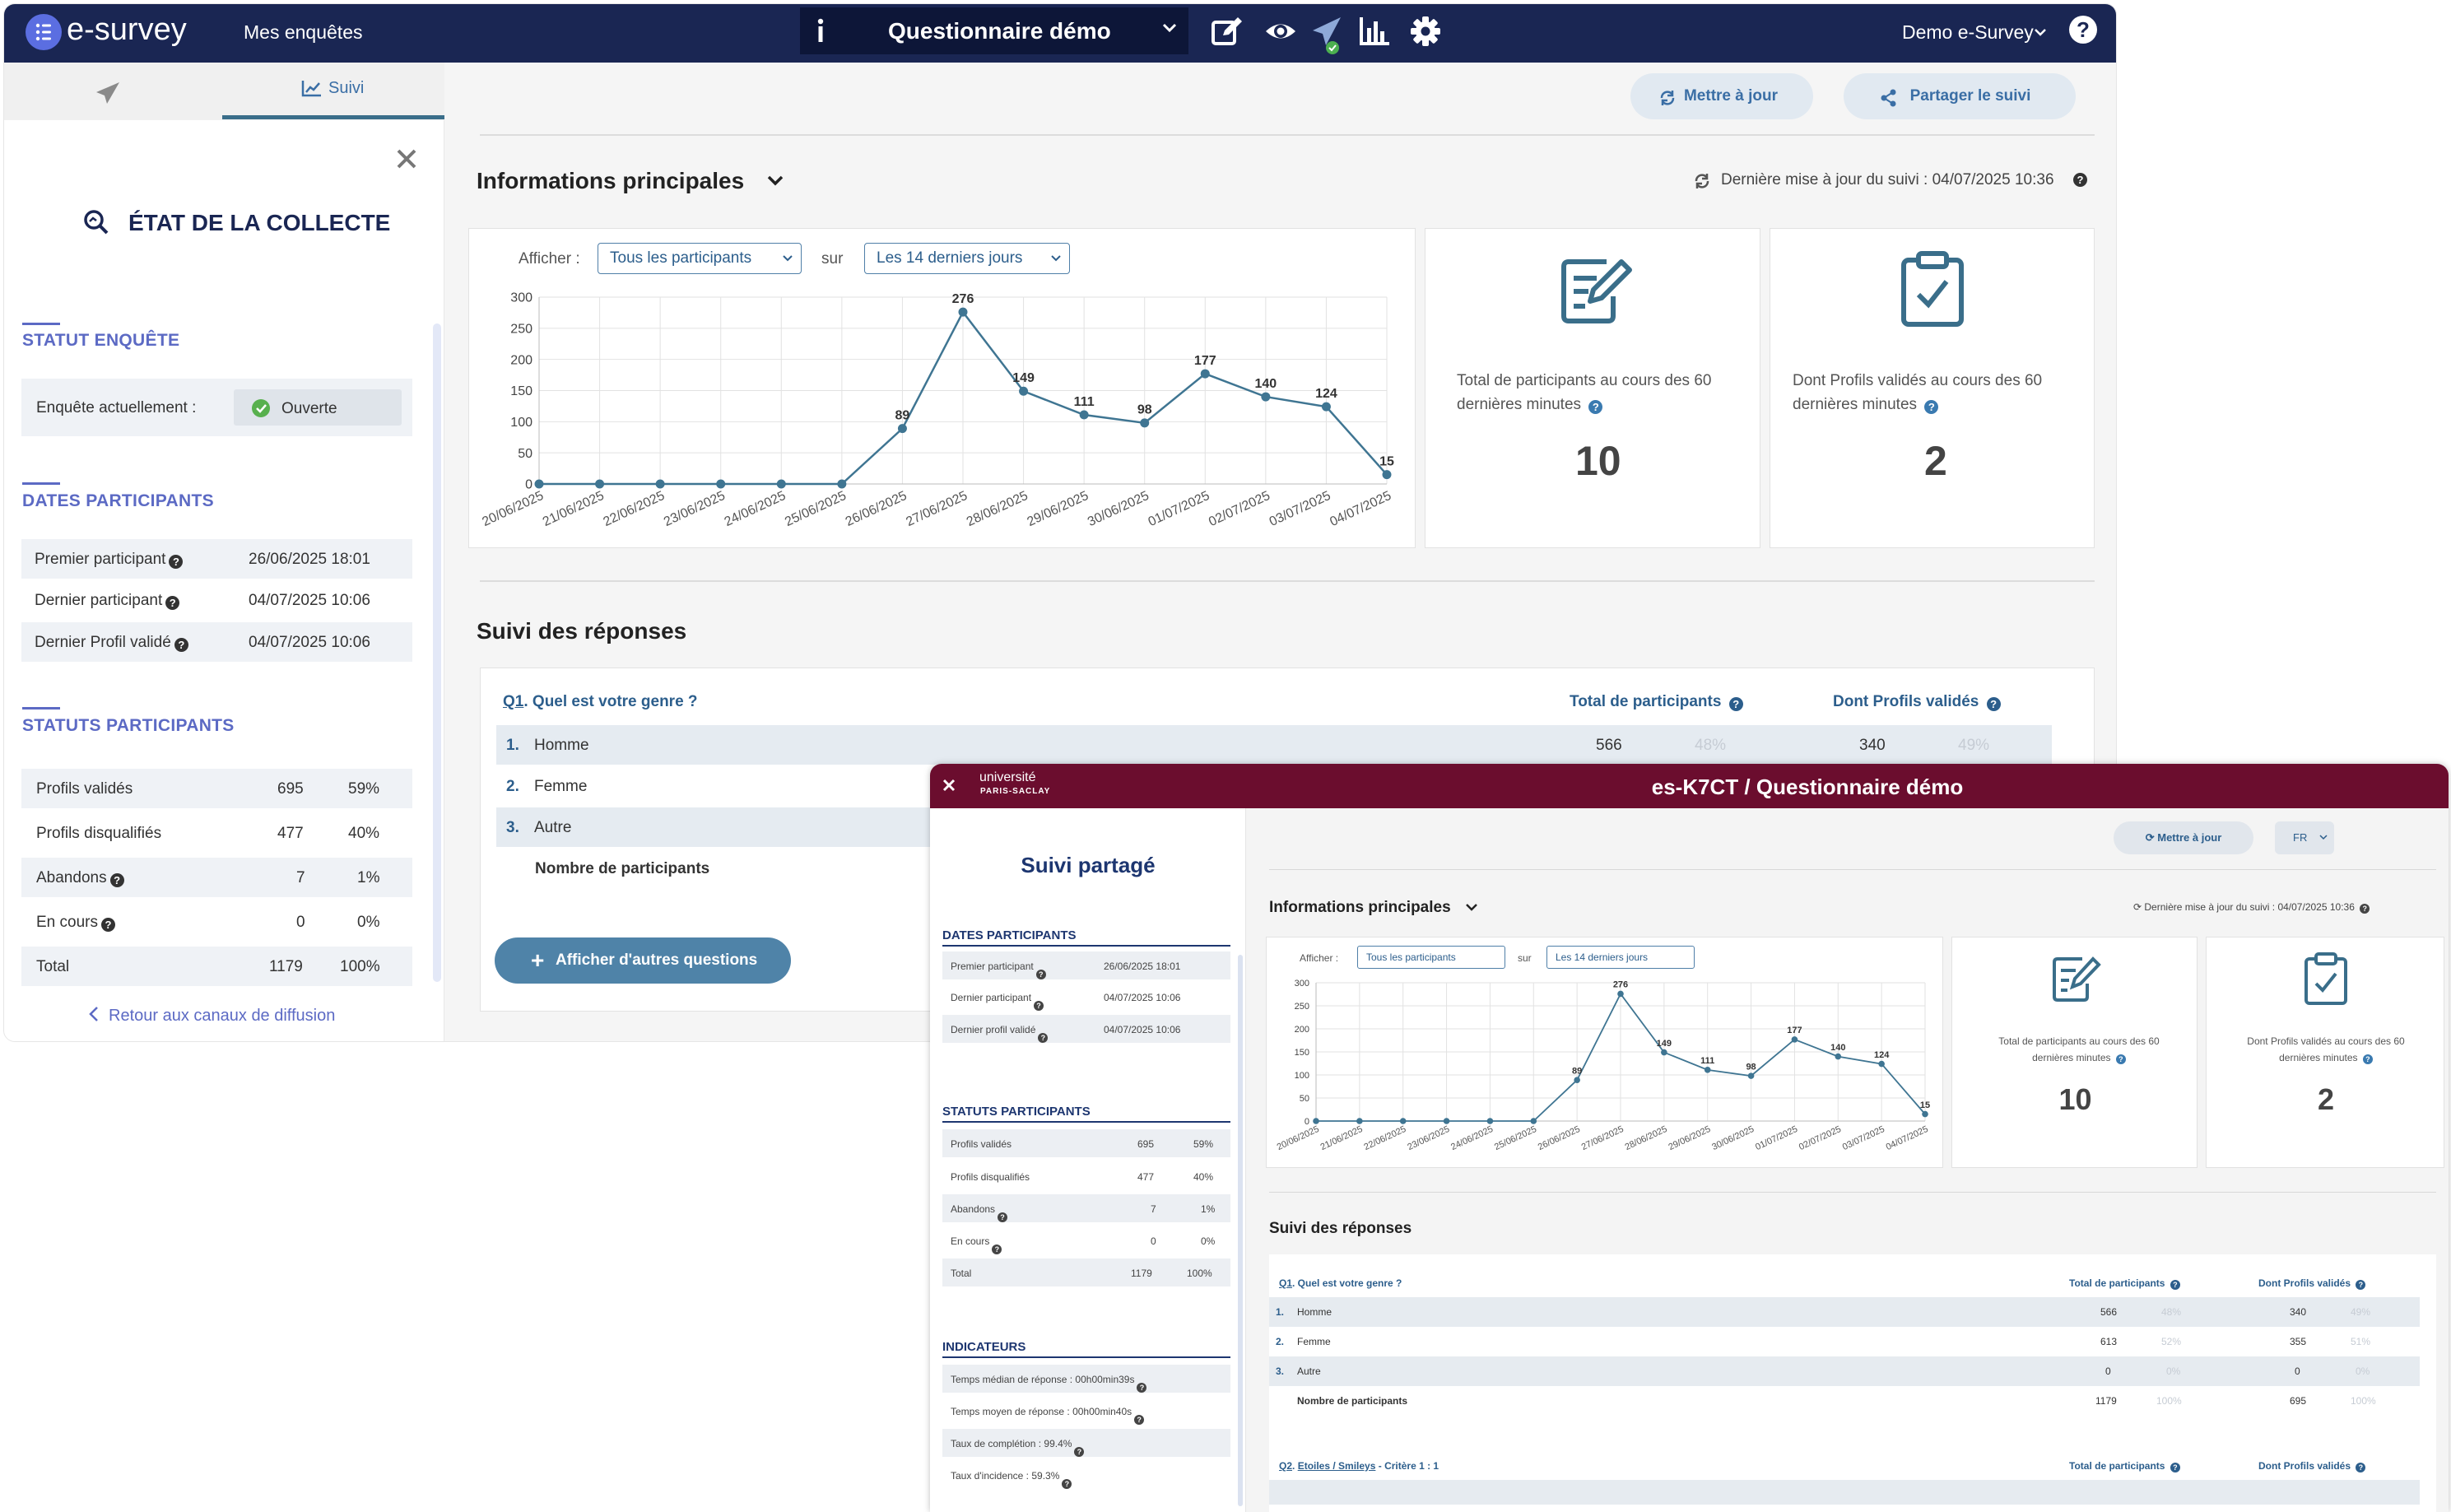 This screenshot has width=2451, height=1512. What do you see at coordinates (2109, 1341) in the screenshot?
I see `row-total: 613` at bounding box center [2109, 1341].